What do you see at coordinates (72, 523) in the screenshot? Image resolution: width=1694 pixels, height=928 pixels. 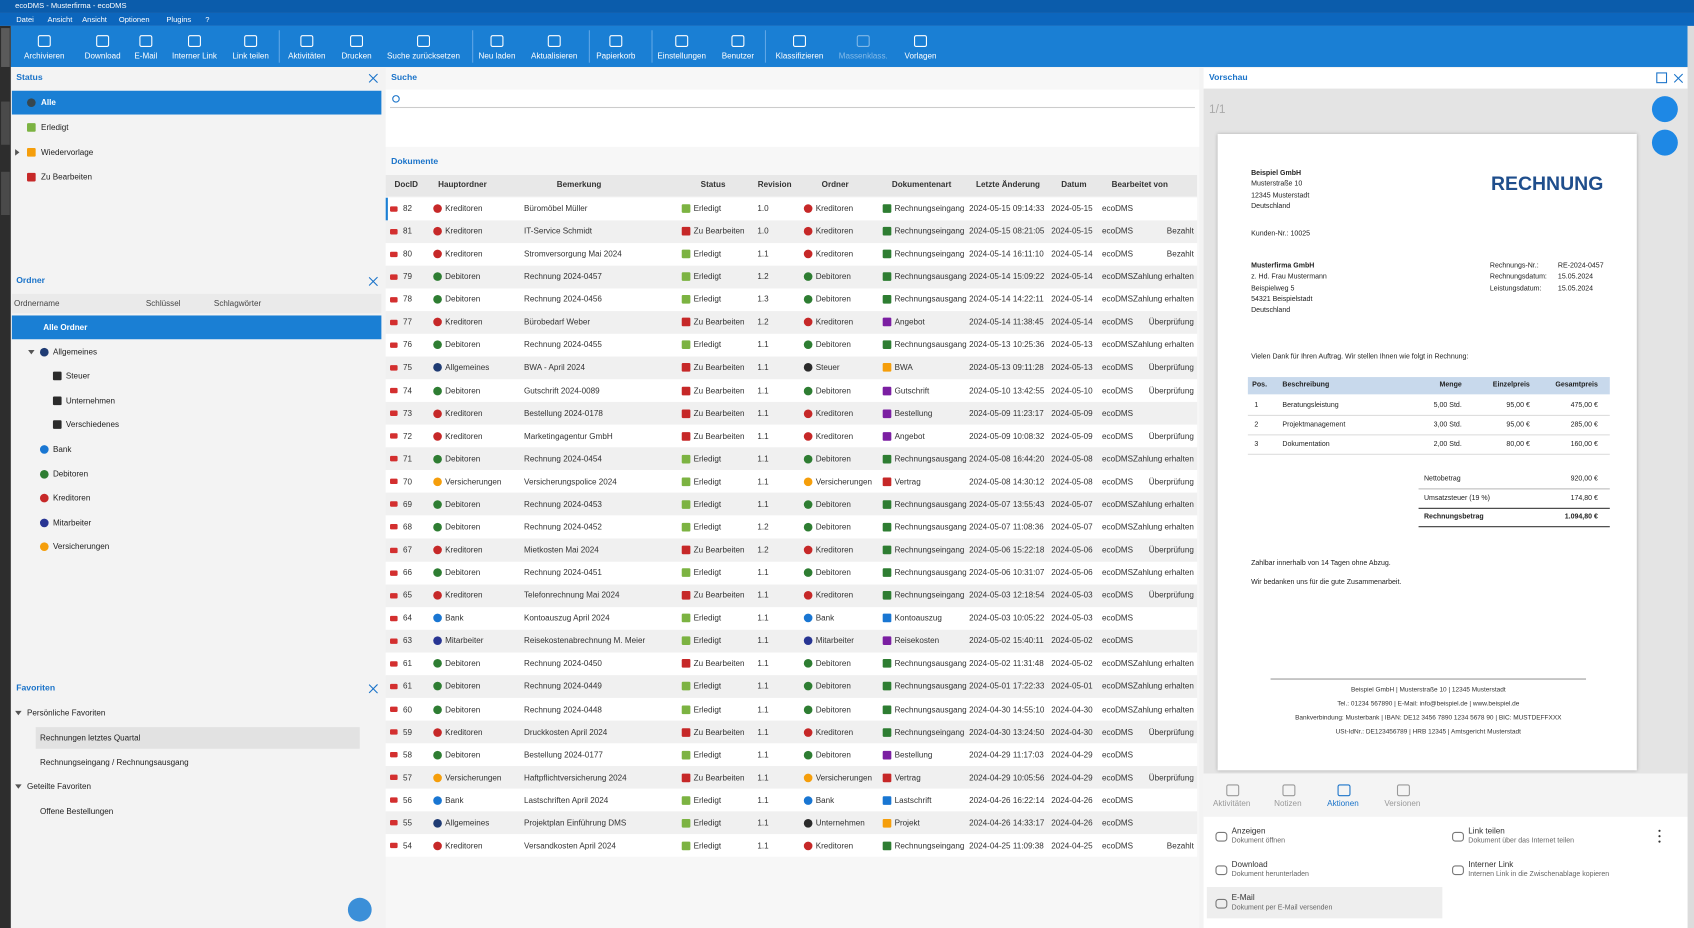 I see `folder-item: Mitarbeiter` at bounding box center [72, 523].